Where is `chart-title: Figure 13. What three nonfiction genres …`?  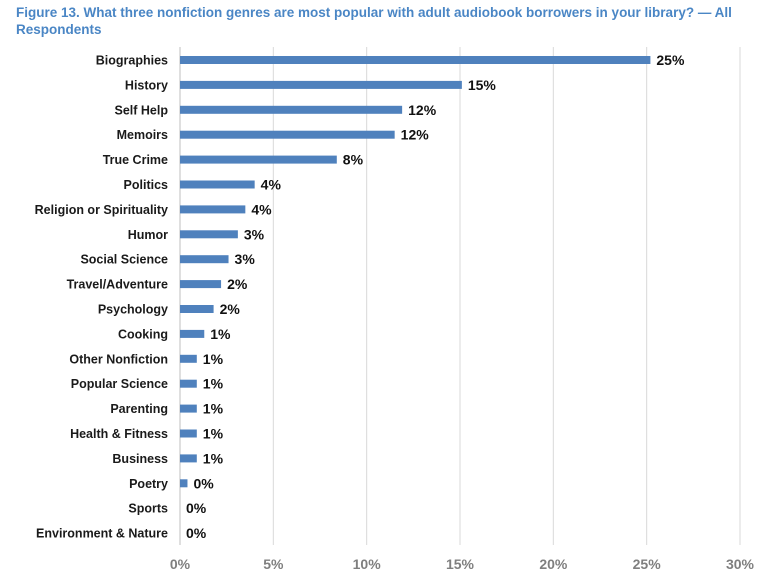 chart-title: Figure 13. What three nonfiction genres … is located at coordinates (374, 21).